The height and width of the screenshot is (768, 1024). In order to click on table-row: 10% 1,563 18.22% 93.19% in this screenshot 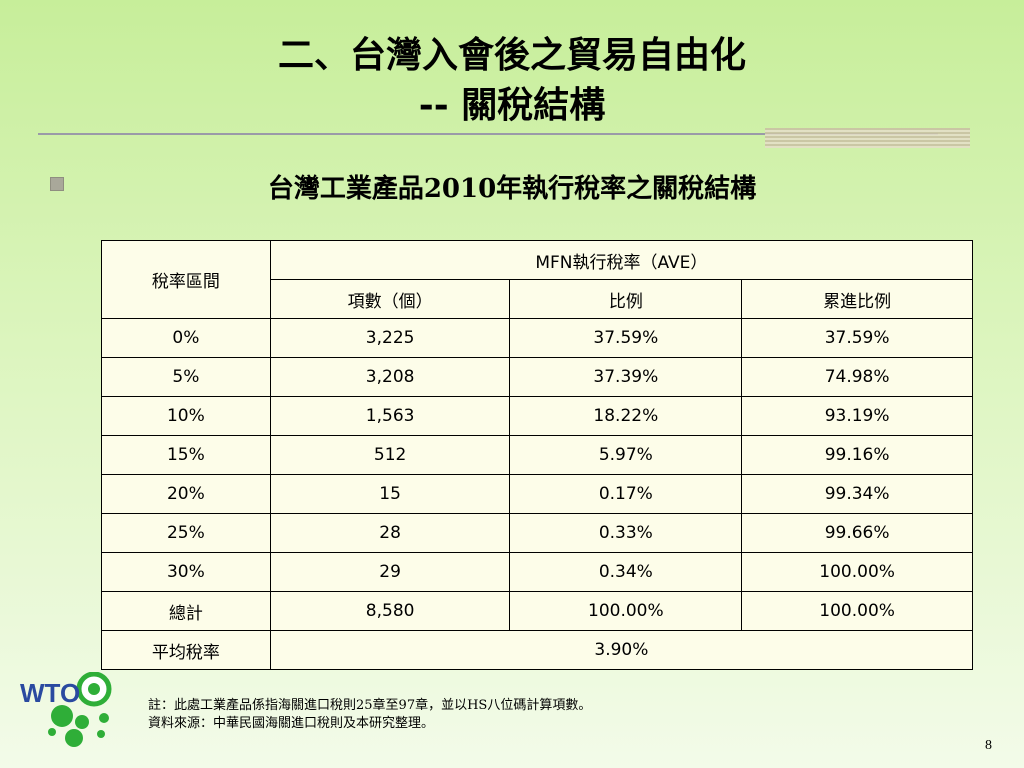, I will do `click(537, 416)`.